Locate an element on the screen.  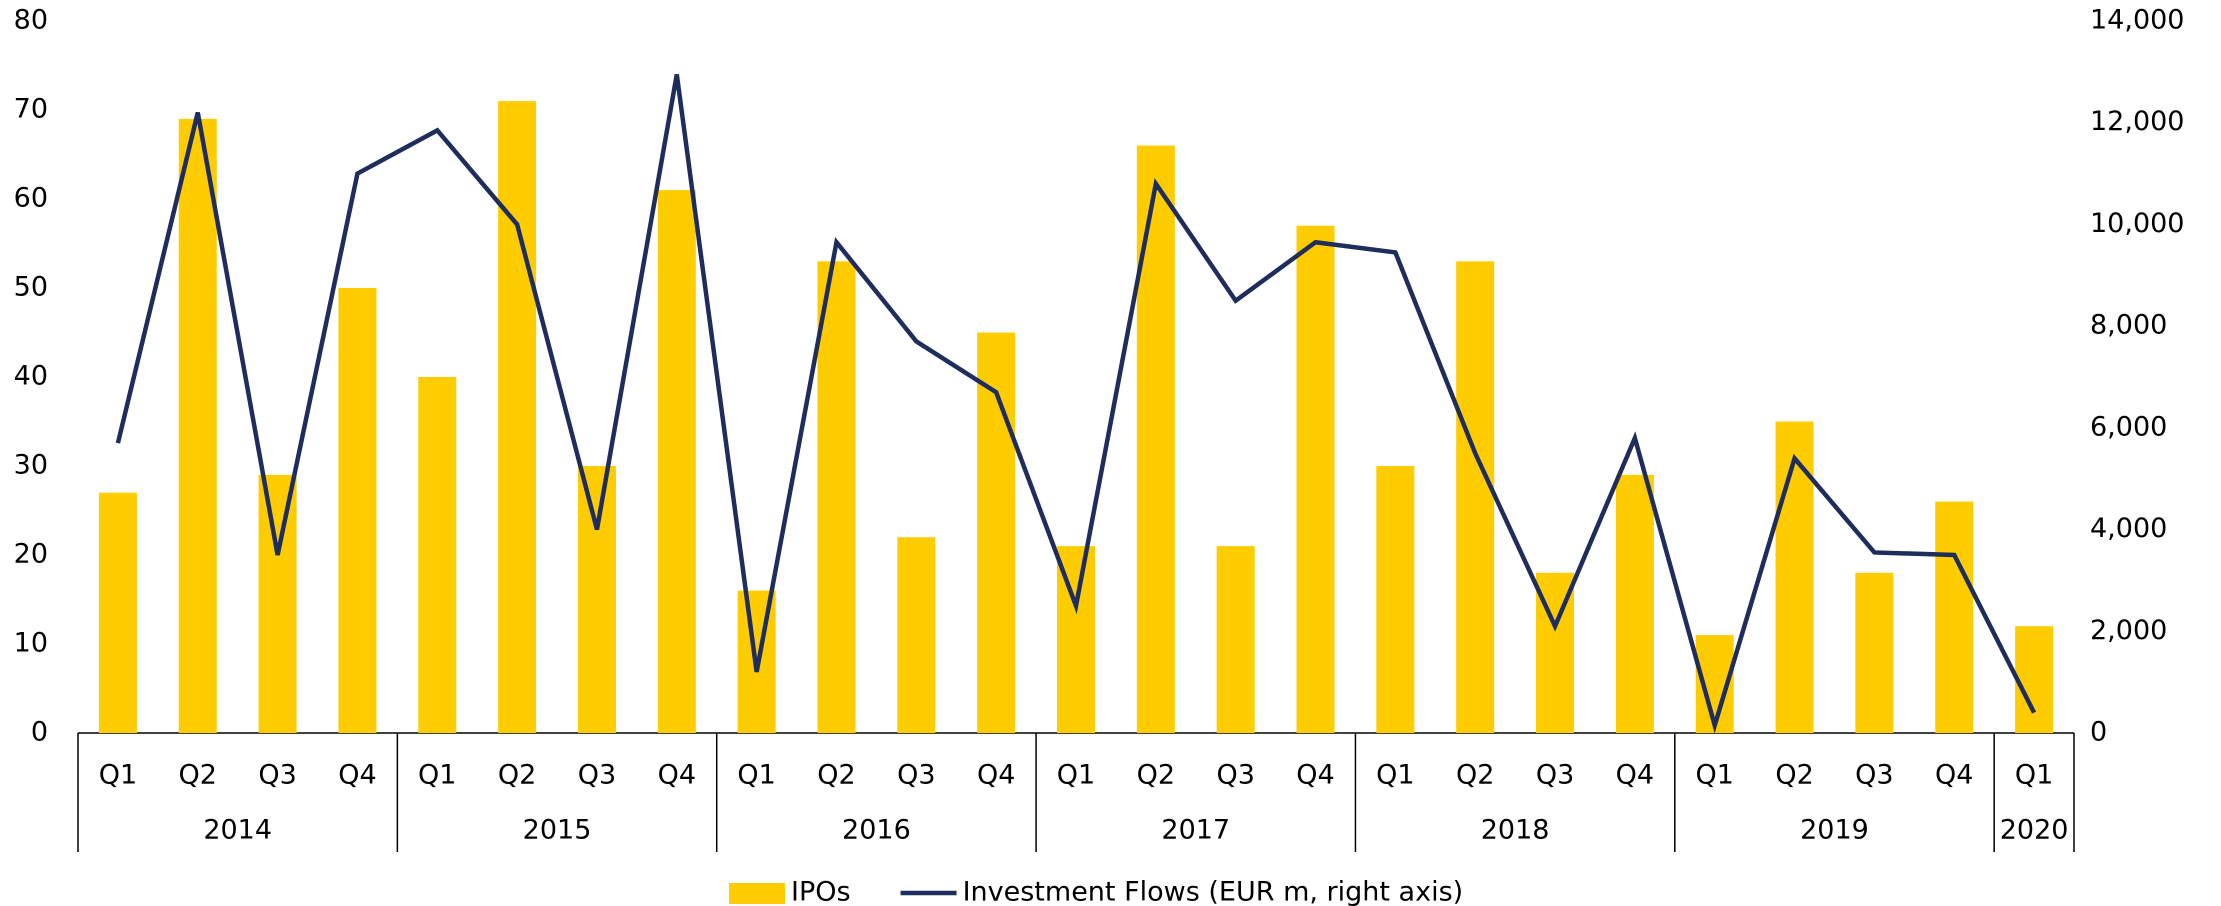
y-tick-label: 50 is located at coordinates (31, 287).